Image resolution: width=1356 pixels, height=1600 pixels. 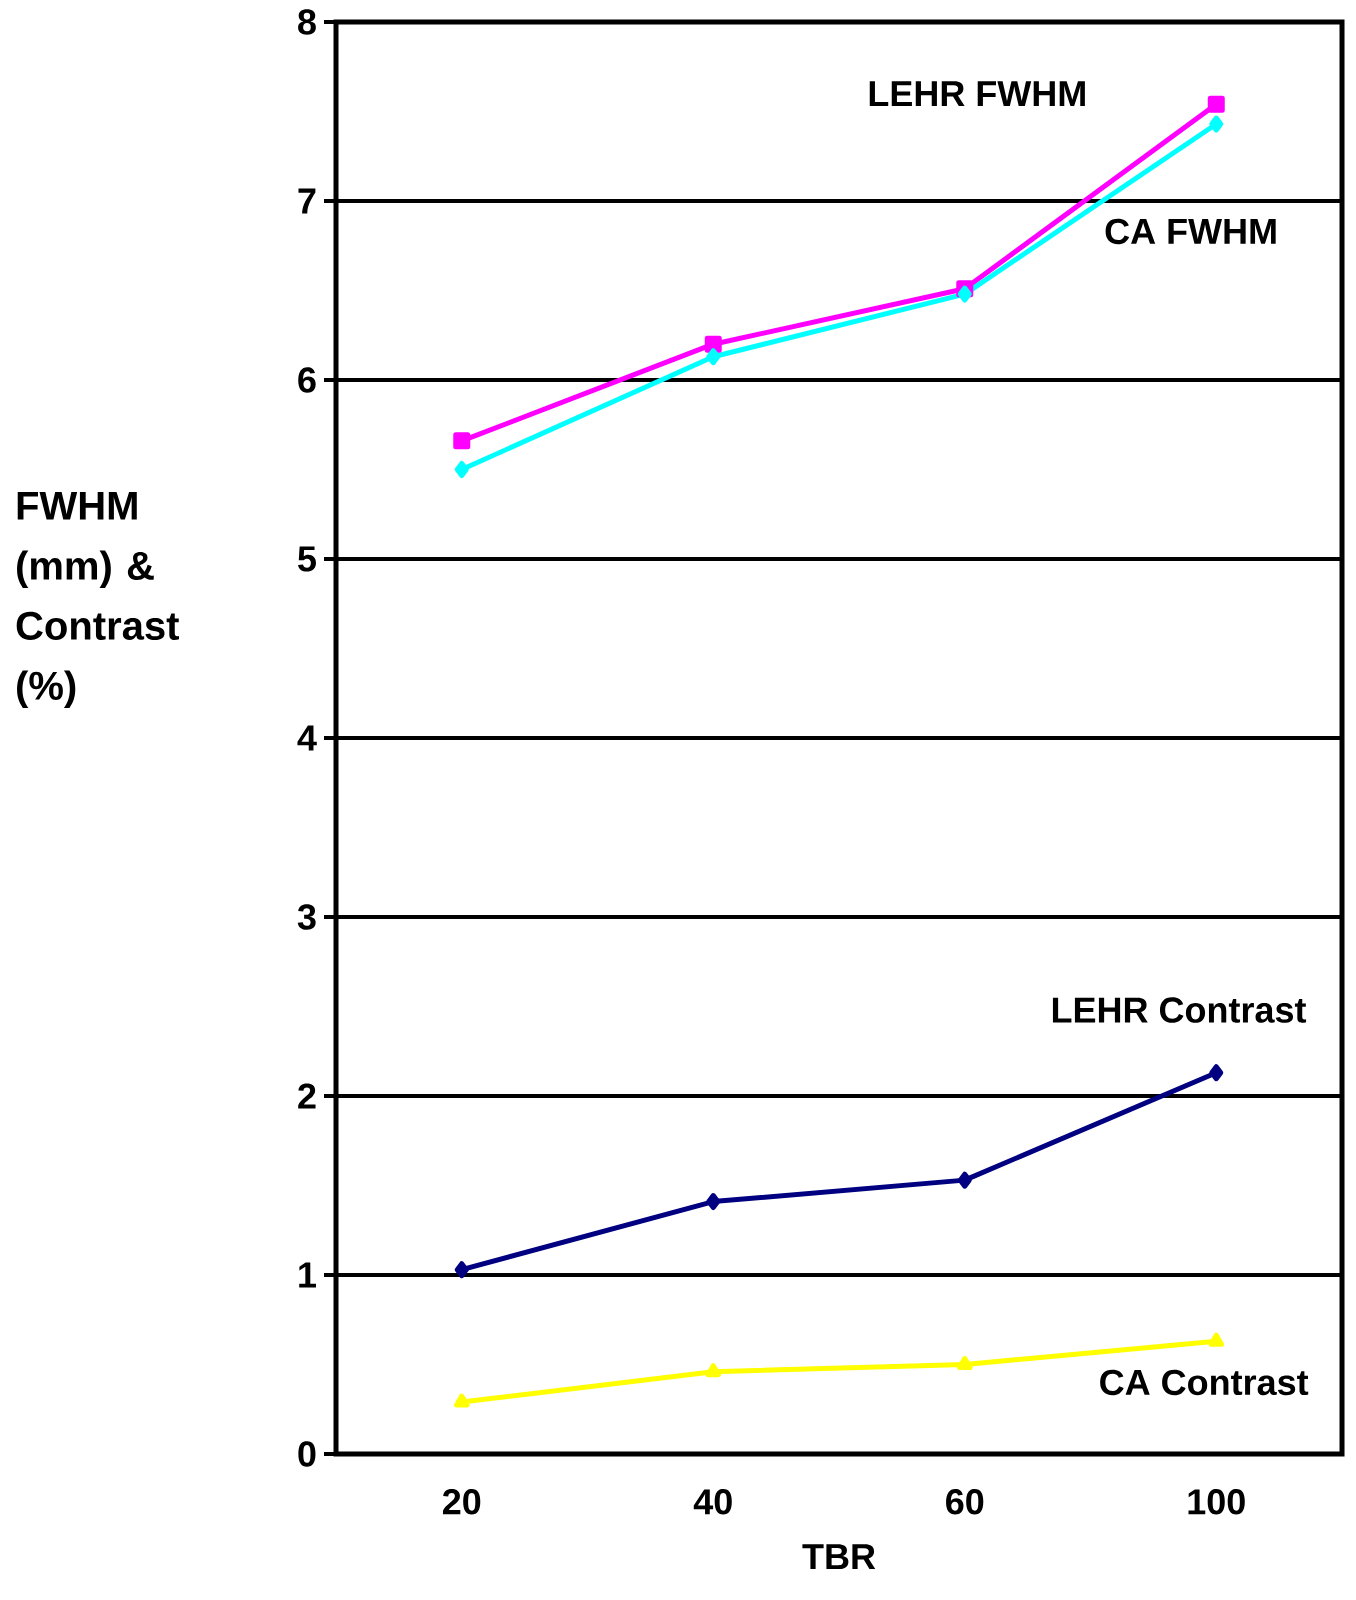 What do you see at coordinates (307, 1096) in the screenshot?
I see `y-tick-label: 2` at bounding box center [307, 1096].